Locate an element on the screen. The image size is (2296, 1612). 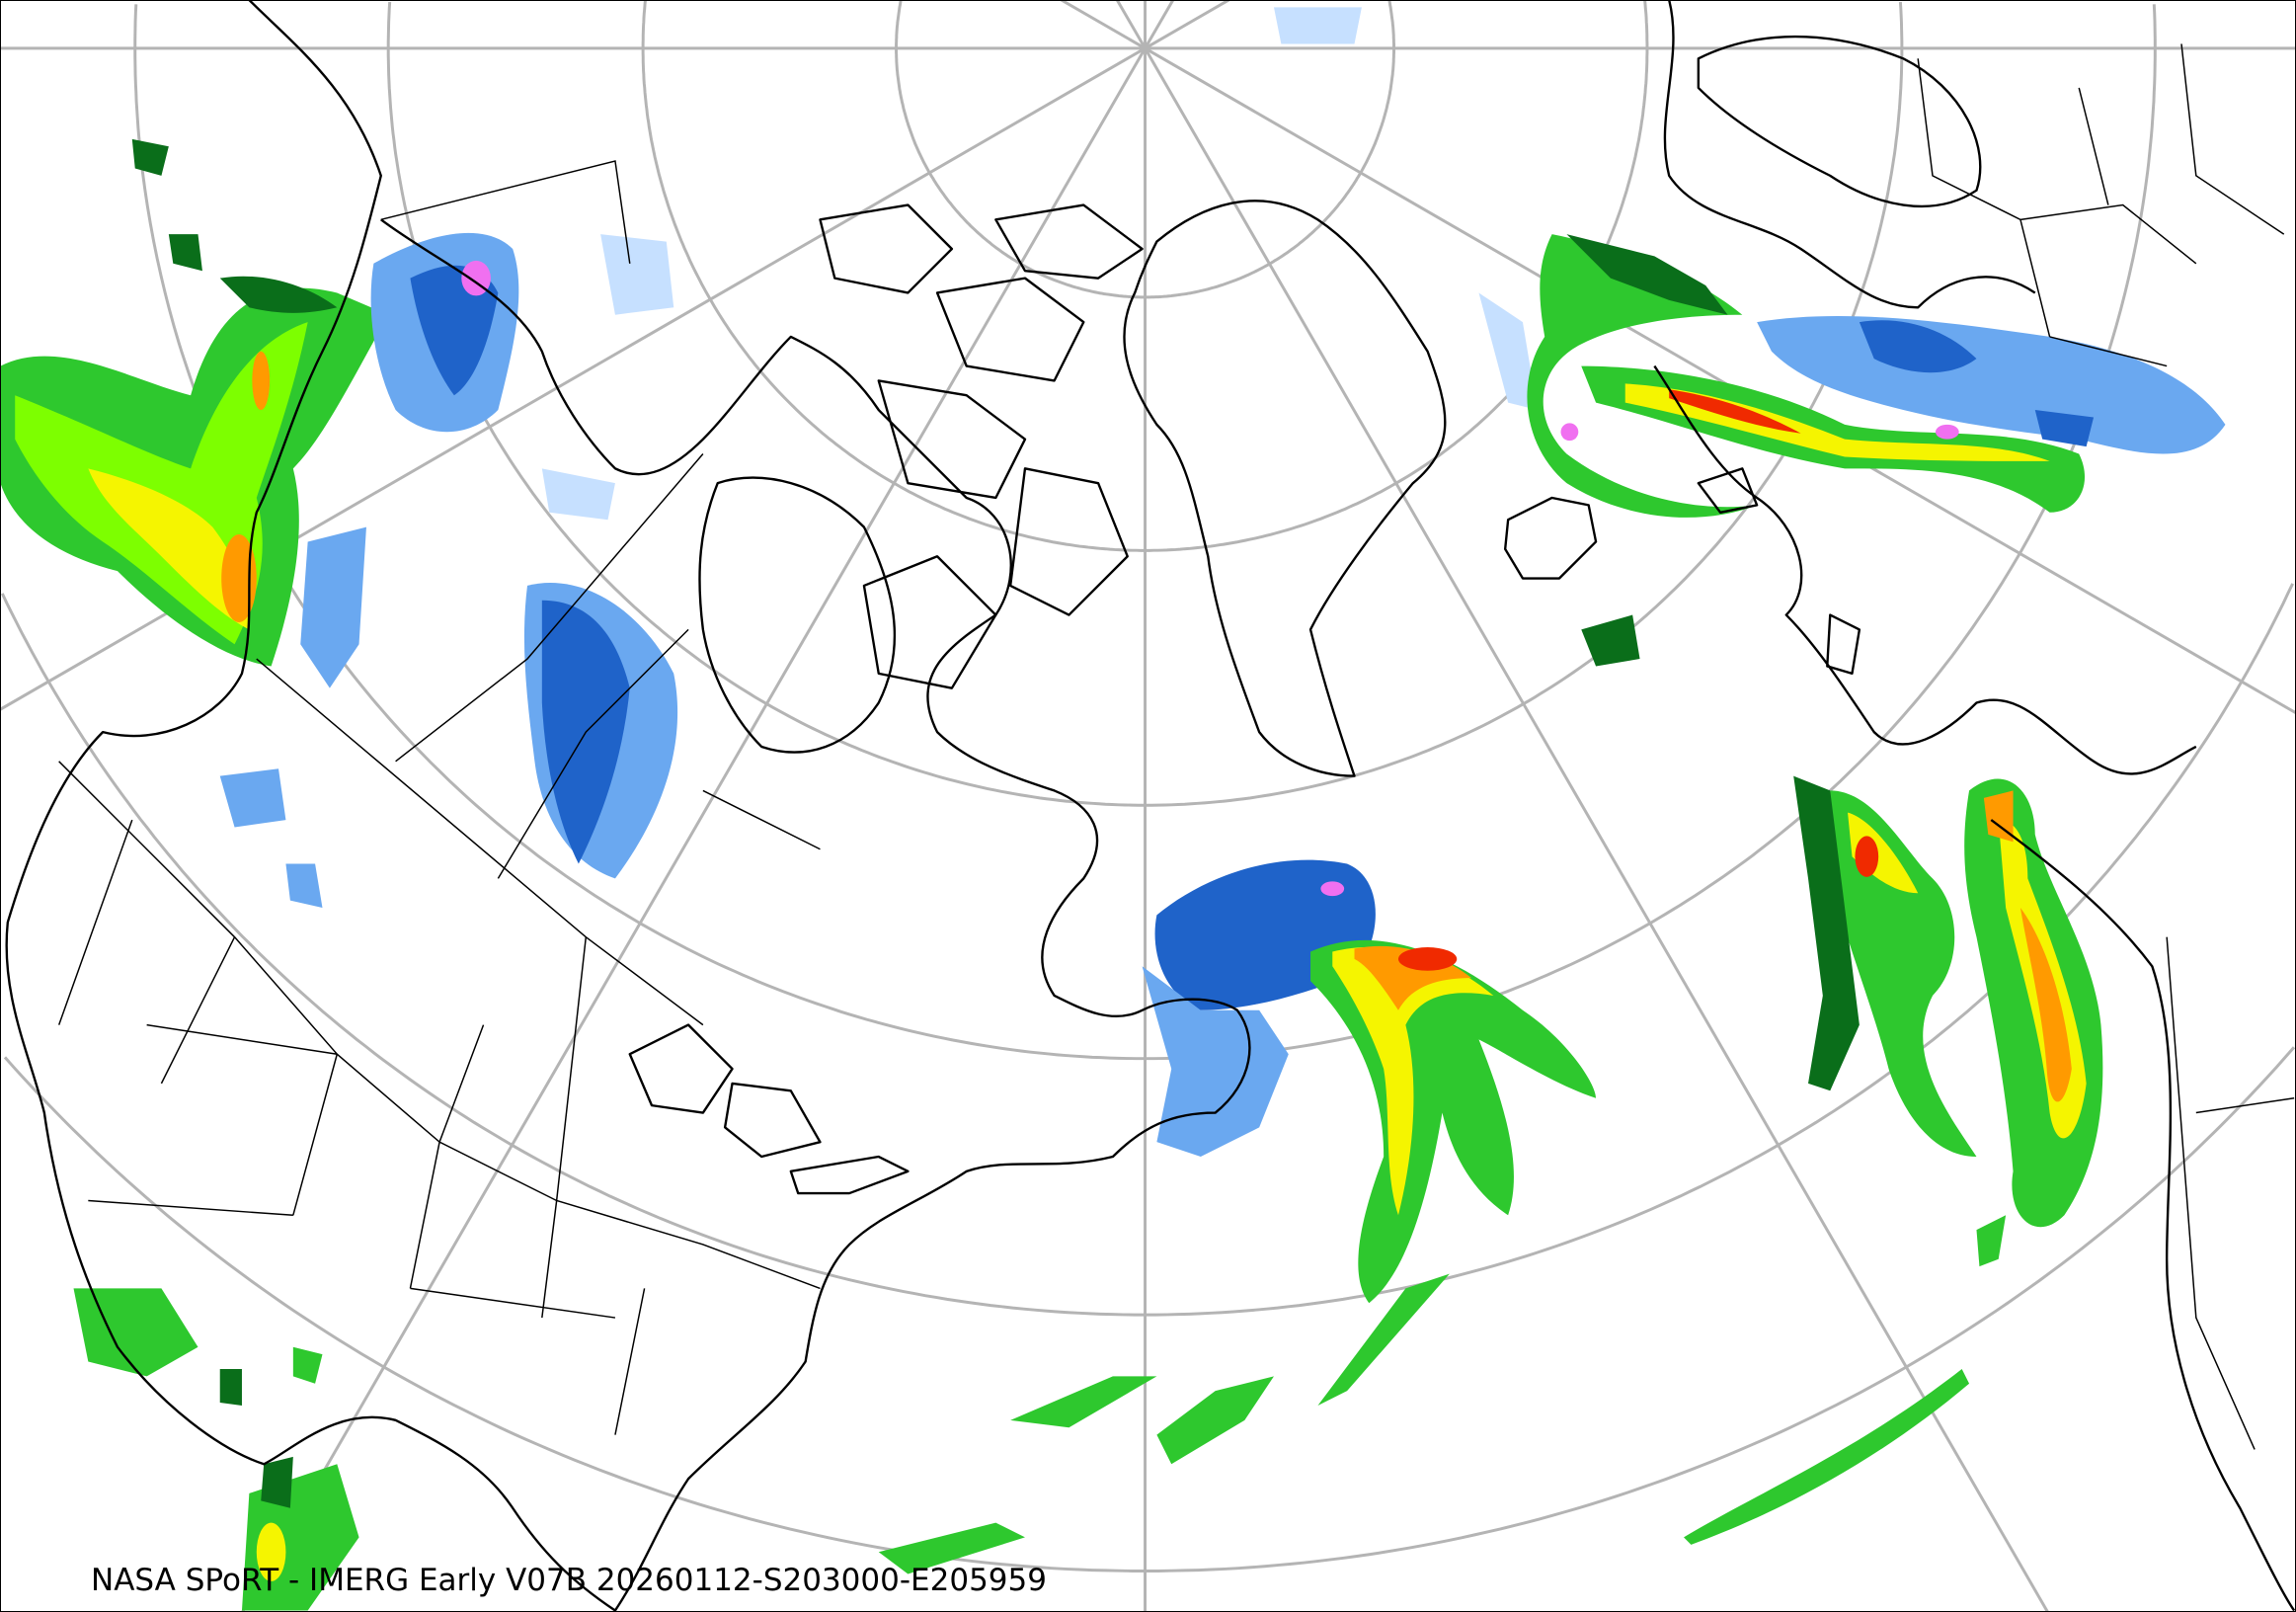
latitude-circle is located at coordinates (1146, 149).